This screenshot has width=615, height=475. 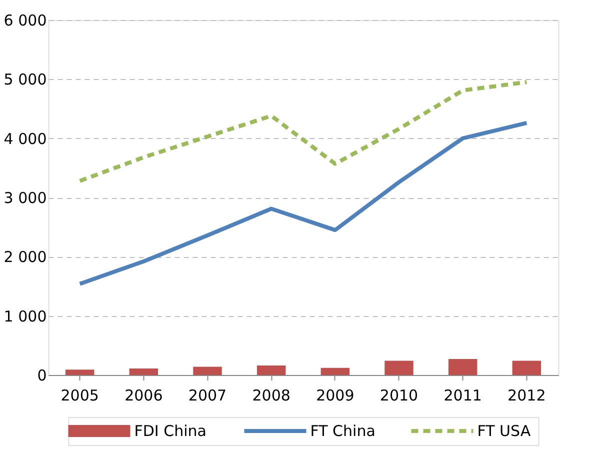 I want to click on y-tick-label: 1 000, so click(x=25, y=316).